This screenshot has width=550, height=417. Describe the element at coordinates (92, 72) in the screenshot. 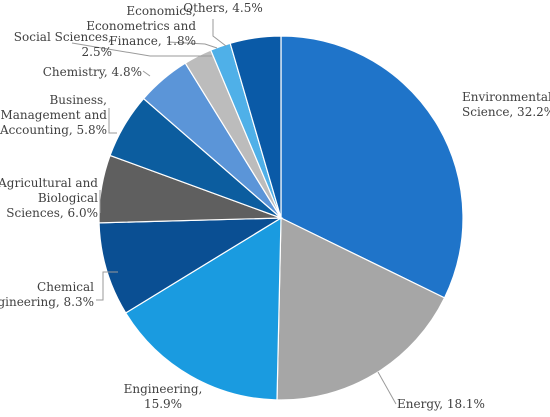

I see `slice-label-chemistry: Chemistry, 4.8%` at that location.